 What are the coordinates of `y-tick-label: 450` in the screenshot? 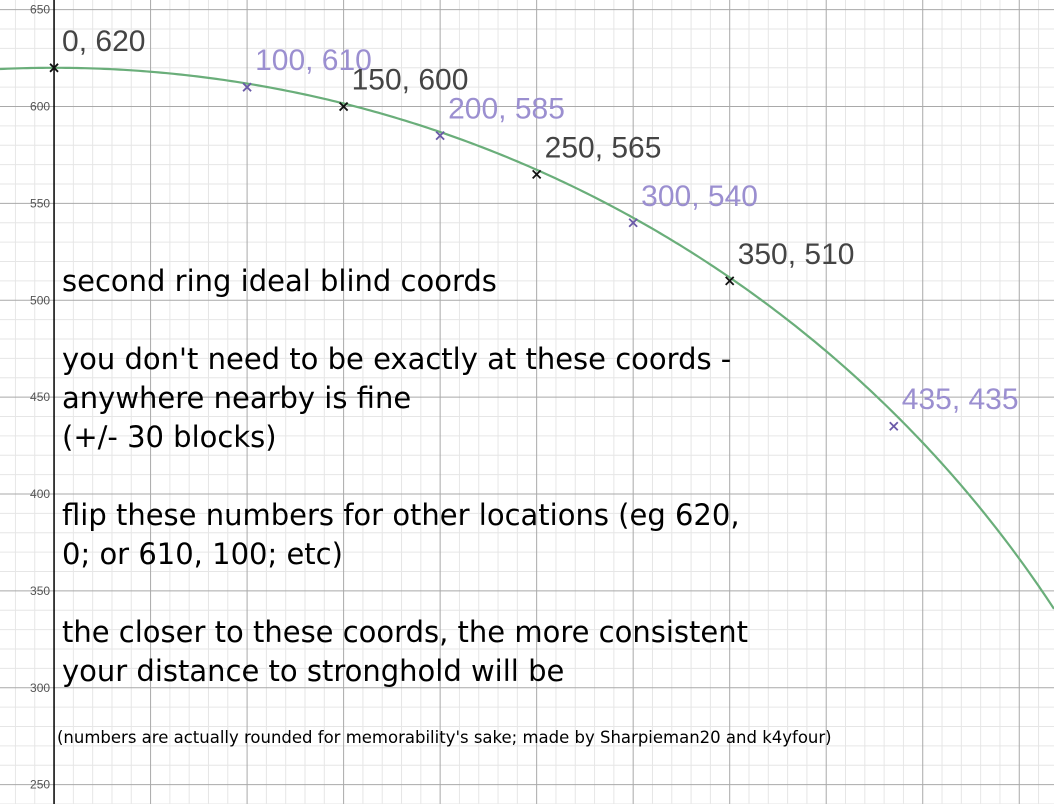 It's located at (40, 397).